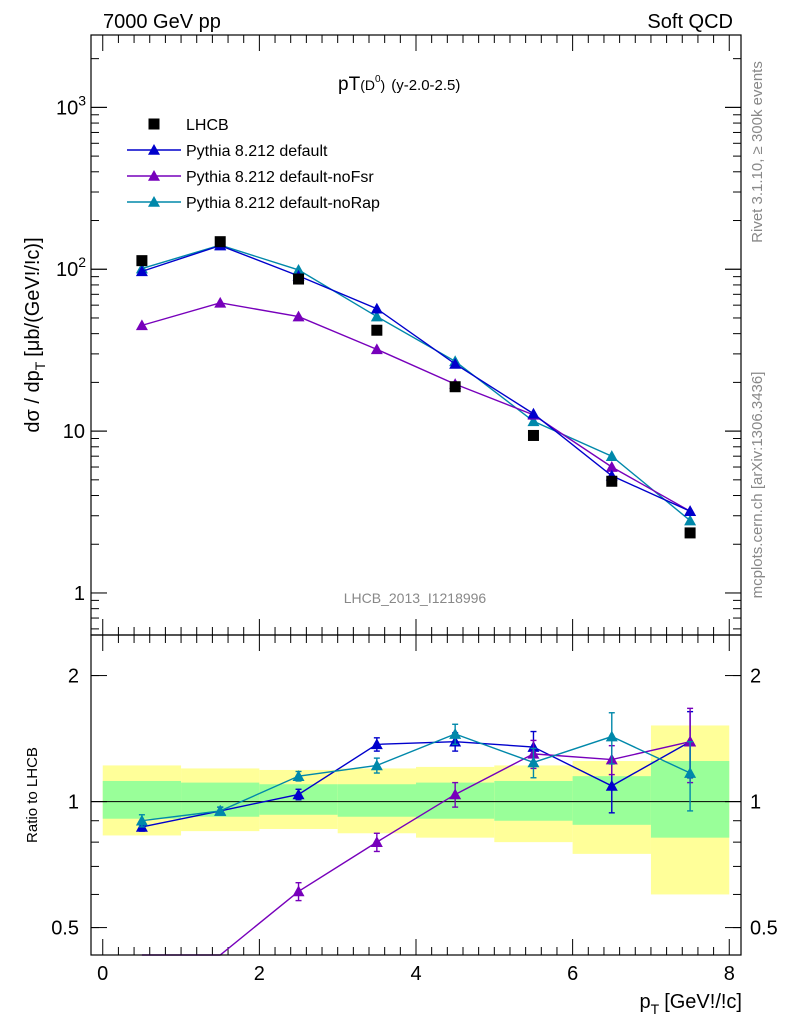 This screenshot has height=1024, width=786. Describe the element at coordinates (257, 151) in the screenshot. I see `legend-label-pythia-8-212-default: Pythia 8.212 default` at that location.